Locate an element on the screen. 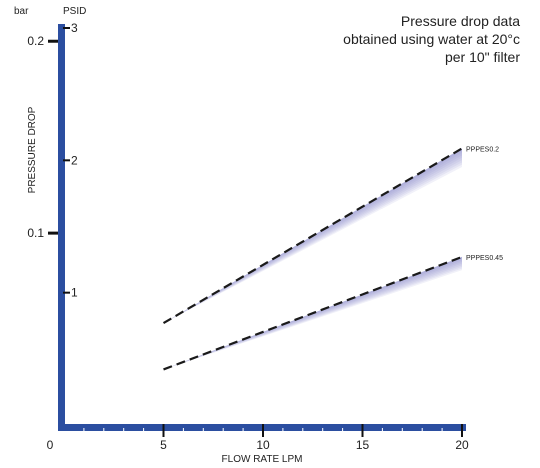 The width and height of the screenshot is (540, 468). x-tick-label: 20 is located at coordinates (462, 445).